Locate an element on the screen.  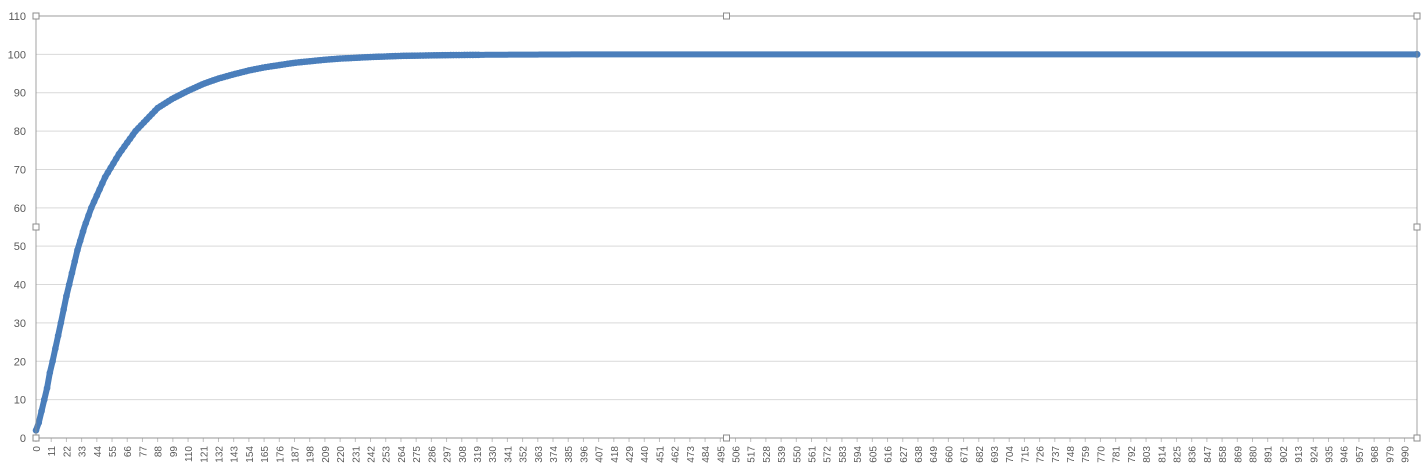
x-tick-label: 770 is located at coordinates (1101, 454).